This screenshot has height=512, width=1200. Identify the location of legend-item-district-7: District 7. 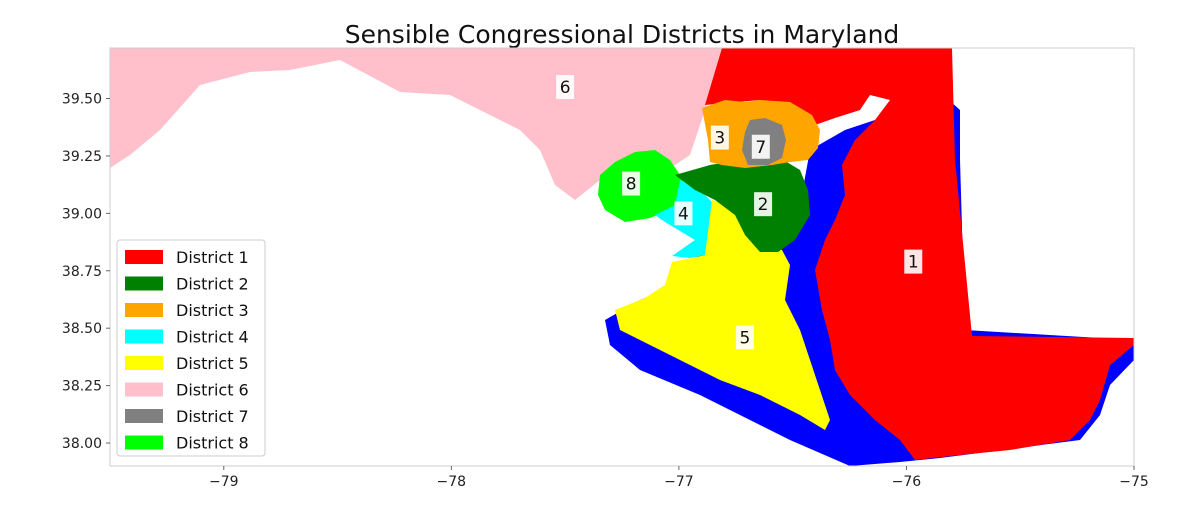
(187, 416).